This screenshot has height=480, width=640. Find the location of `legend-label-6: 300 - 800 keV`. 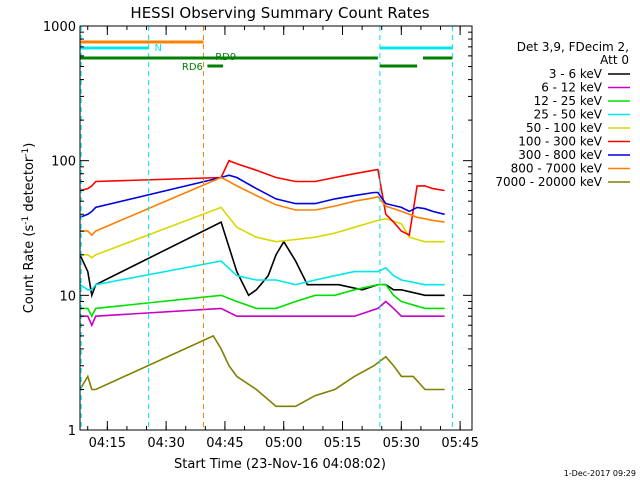

legend-label-6: 300 - 800 keV is located at coordinates (560, 155).